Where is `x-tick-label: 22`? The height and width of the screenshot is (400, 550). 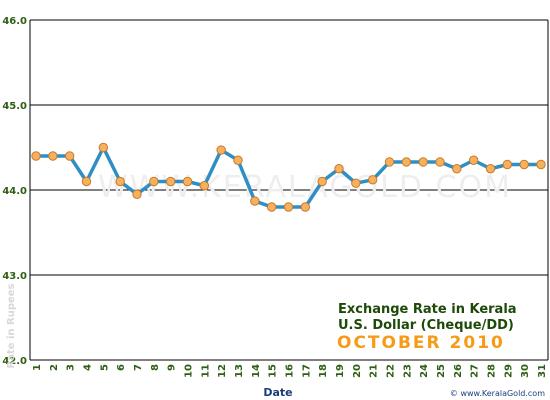
x-tick-label: 22 is located at coordinates (391, 371).